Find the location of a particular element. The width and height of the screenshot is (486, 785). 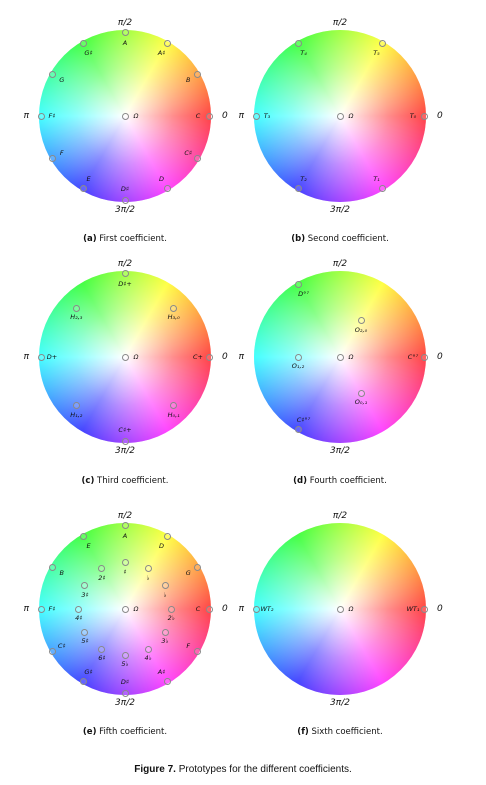

axis-label-right: 0 is located at coordinates (440, 357).